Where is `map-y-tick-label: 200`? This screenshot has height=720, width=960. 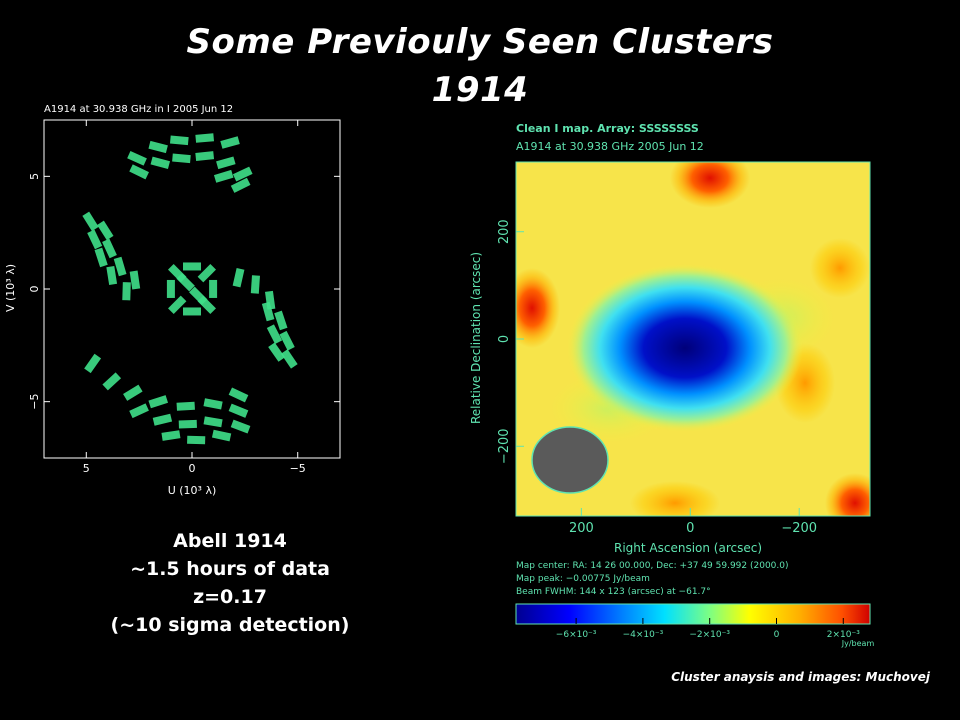
map-y-tick-label: 200 is located at coordinates (504, 231).